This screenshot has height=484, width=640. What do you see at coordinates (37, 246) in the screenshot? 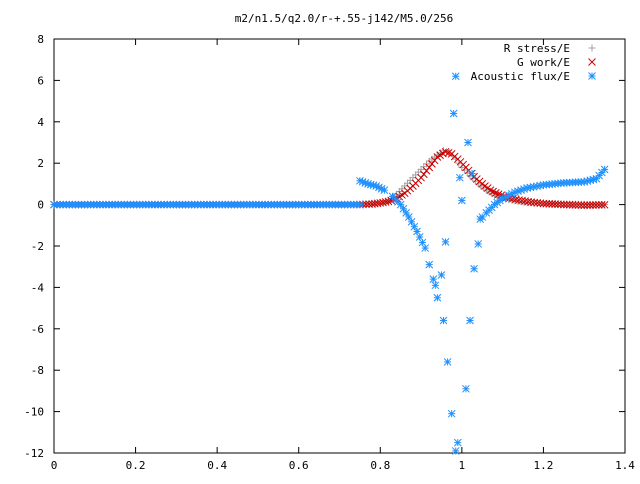
I see `y-tick-label: -2` at bounding box center [37, 246].